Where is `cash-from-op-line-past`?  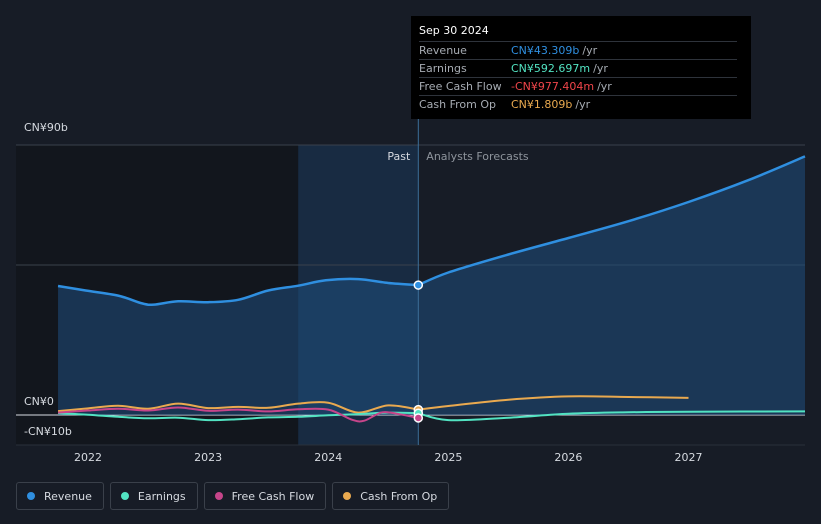
cash-from-op-line-past is located at coordinates (238, 407).